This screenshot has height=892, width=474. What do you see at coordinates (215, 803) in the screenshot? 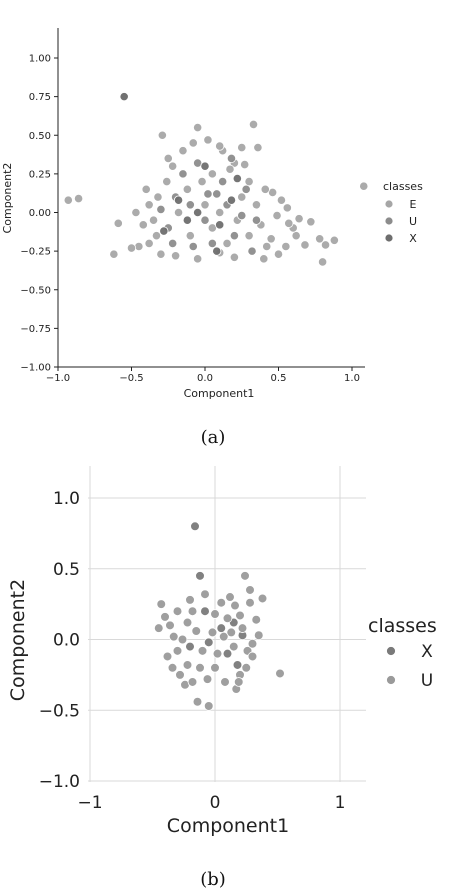
I see `panel-b-x-tick-label-1: 0` at bounding box center [215, 803].